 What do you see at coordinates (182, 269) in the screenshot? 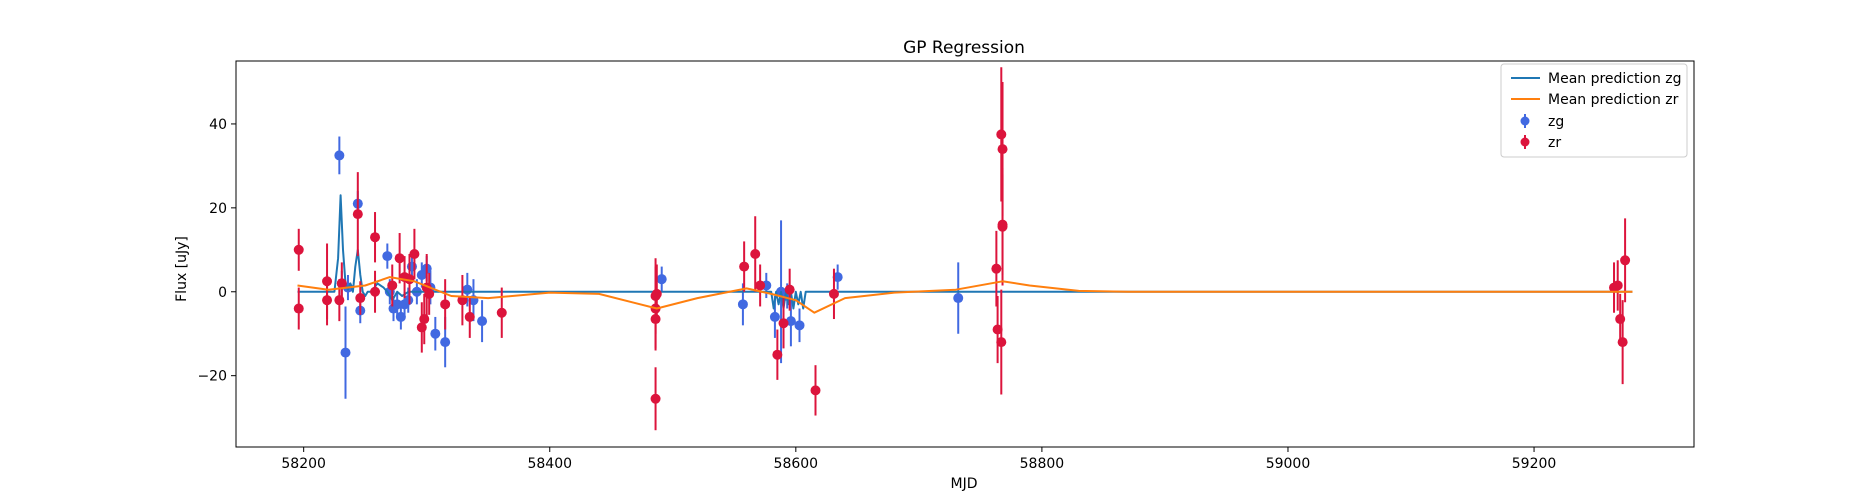
I see `y-axis-label: Flux [uJy]` at bounding box center [182, 269].